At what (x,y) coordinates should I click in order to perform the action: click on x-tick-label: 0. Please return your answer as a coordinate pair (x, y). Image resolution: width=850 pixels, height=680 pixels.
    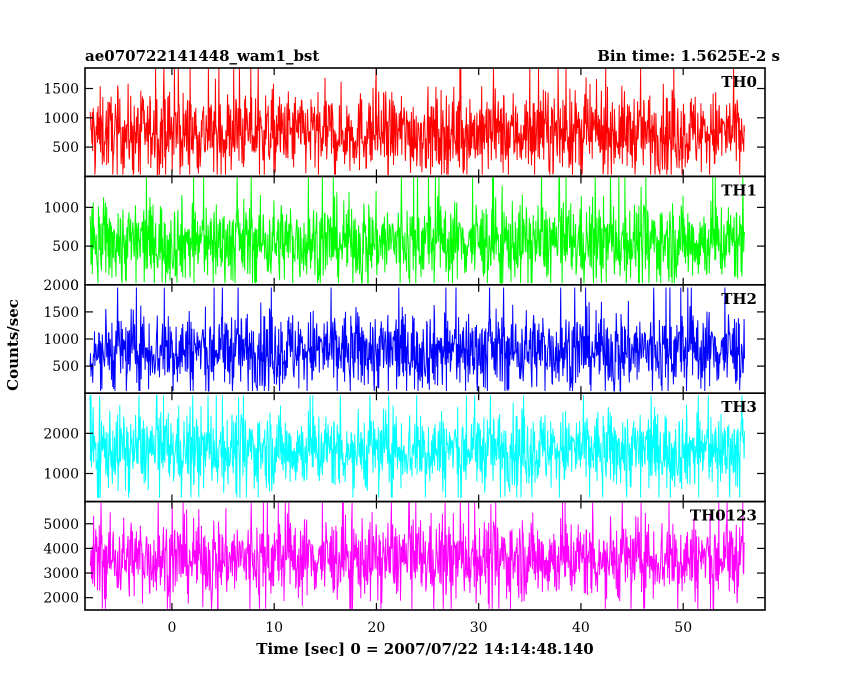
    Looking at the image, I should click on (171, 628).